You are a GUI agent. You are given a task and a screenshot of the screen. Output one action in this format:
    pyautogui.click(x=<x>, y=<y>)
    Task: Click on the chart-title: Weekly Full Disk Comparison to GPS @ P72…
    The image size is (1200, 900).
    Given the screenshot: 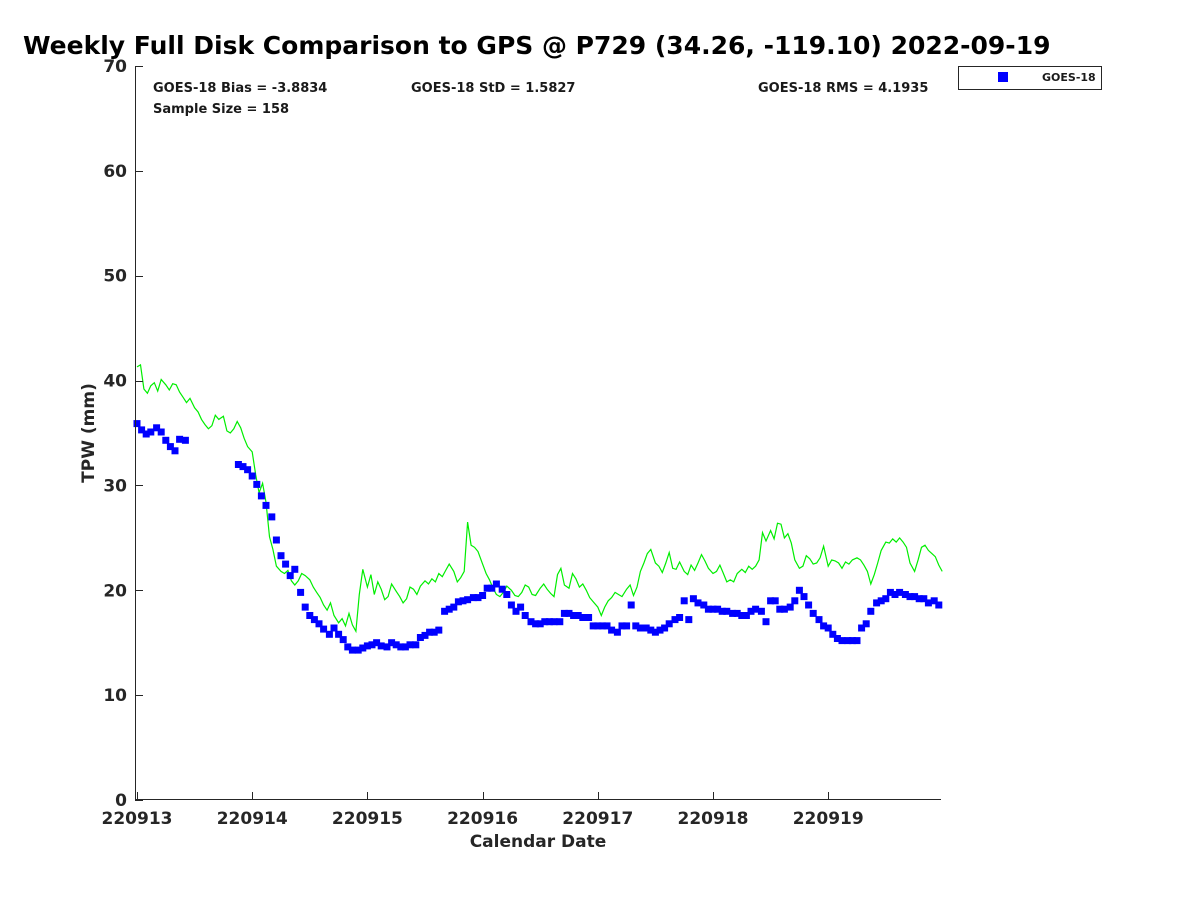 What is the action you would take?
    pyautogui.click(x=536, y=45)
    